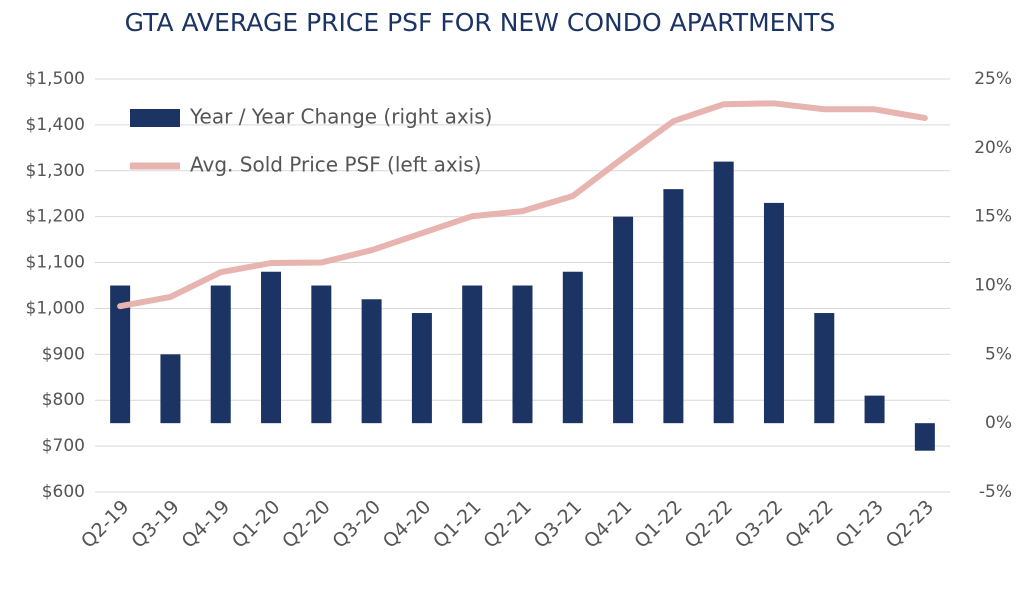 The height and width of the screenshot is (591, 1024). What do you see at coordinates (55, 171) in the screenshot?
I see `y-tick-label: $1,300` at bounding box center [55, 171].